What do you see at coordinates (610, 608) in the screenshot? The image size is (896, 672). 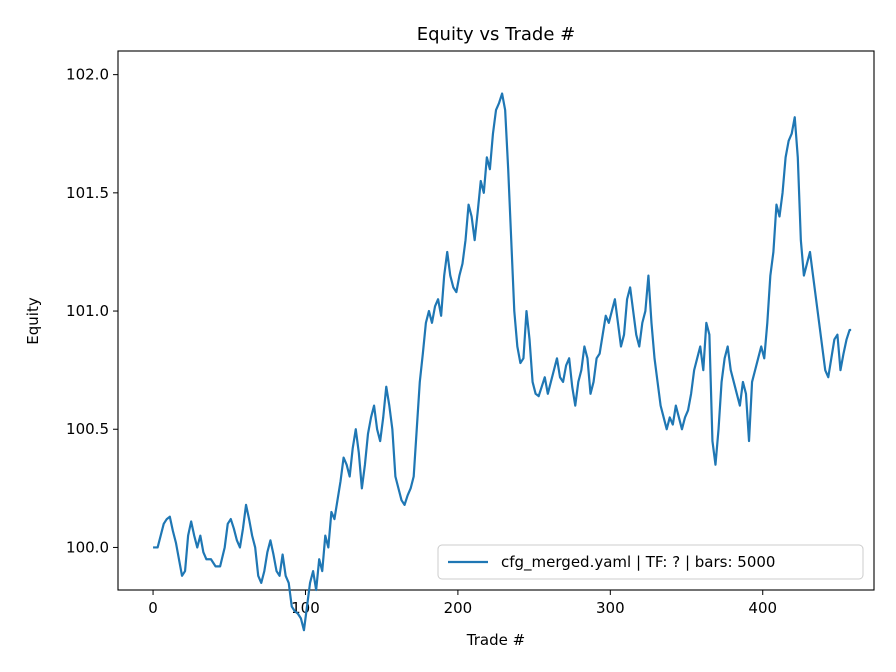 I see `x-tick-label: 300` at bounding box center [610, 608].